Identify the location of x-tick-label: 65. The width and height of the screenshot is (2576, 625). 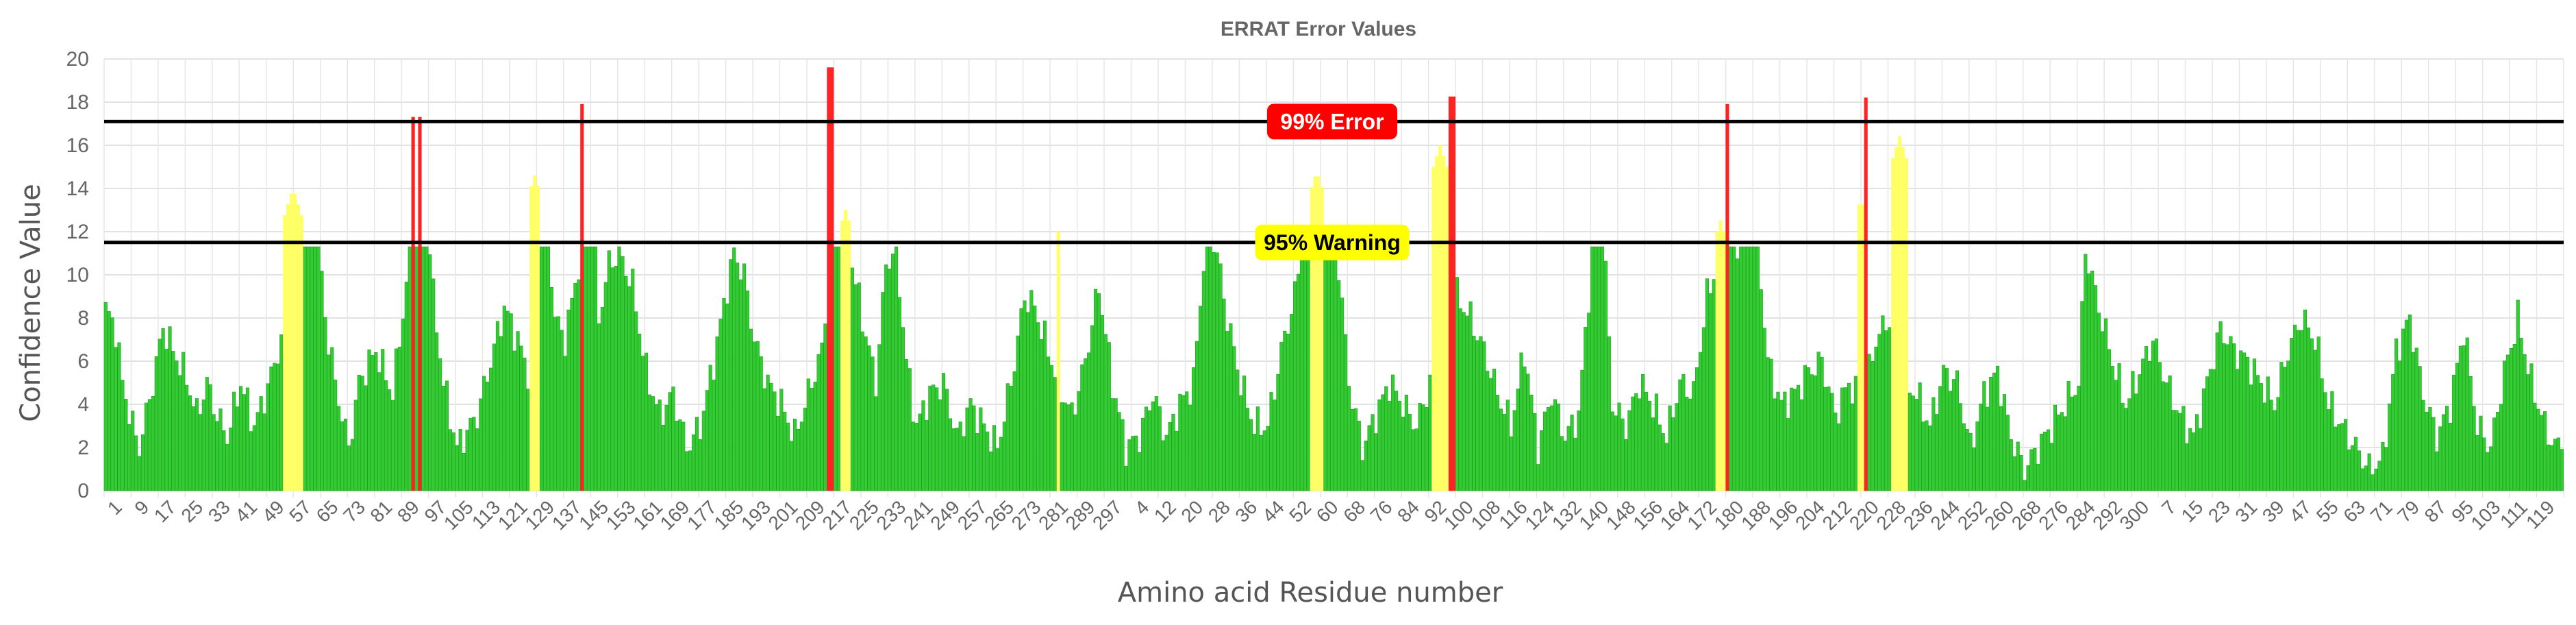
(327, 511).